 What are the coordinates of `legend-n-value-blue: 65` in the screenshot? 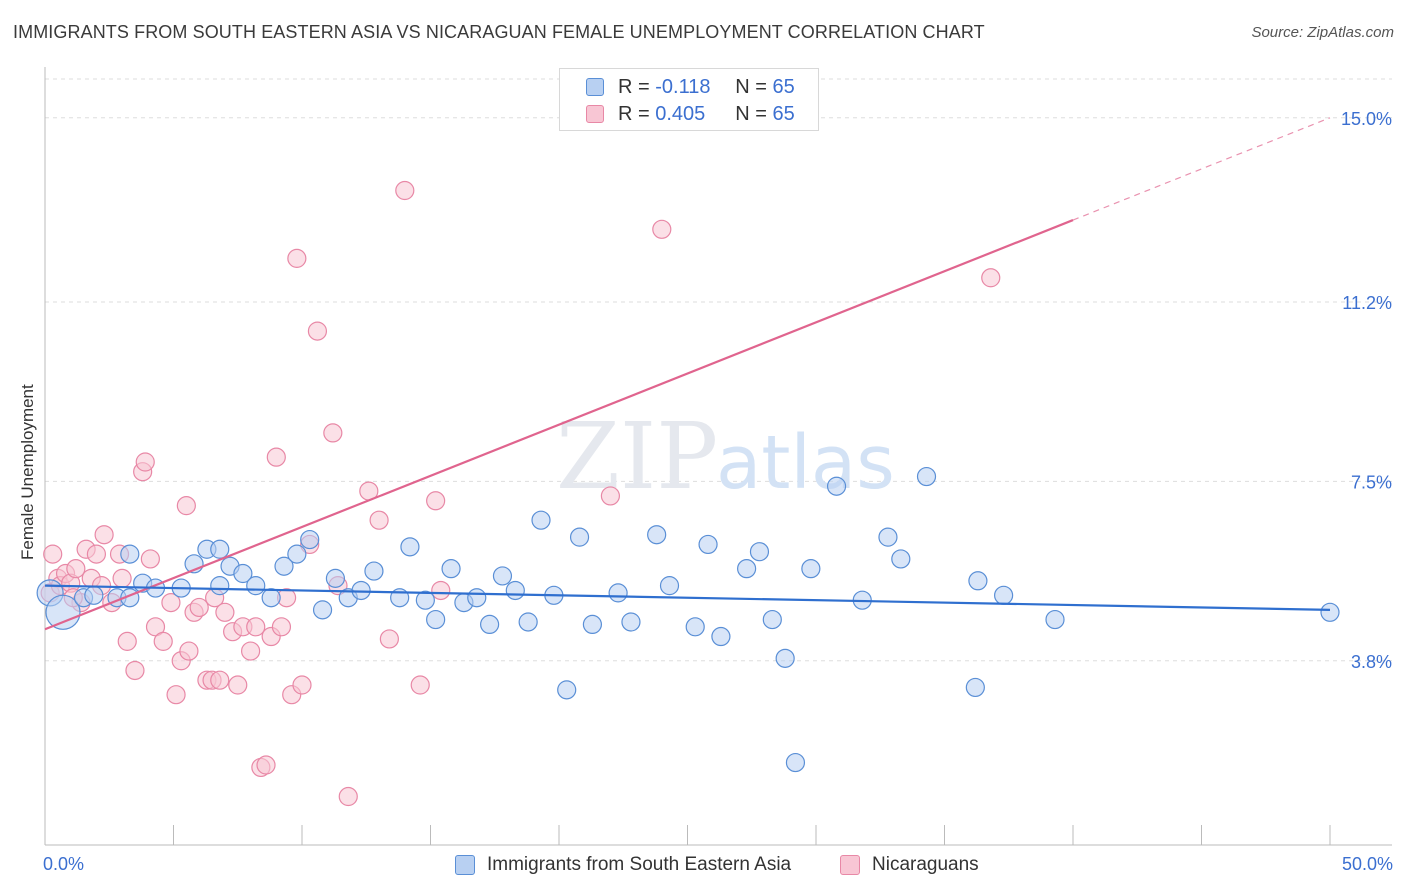 It's located at (783, 86).